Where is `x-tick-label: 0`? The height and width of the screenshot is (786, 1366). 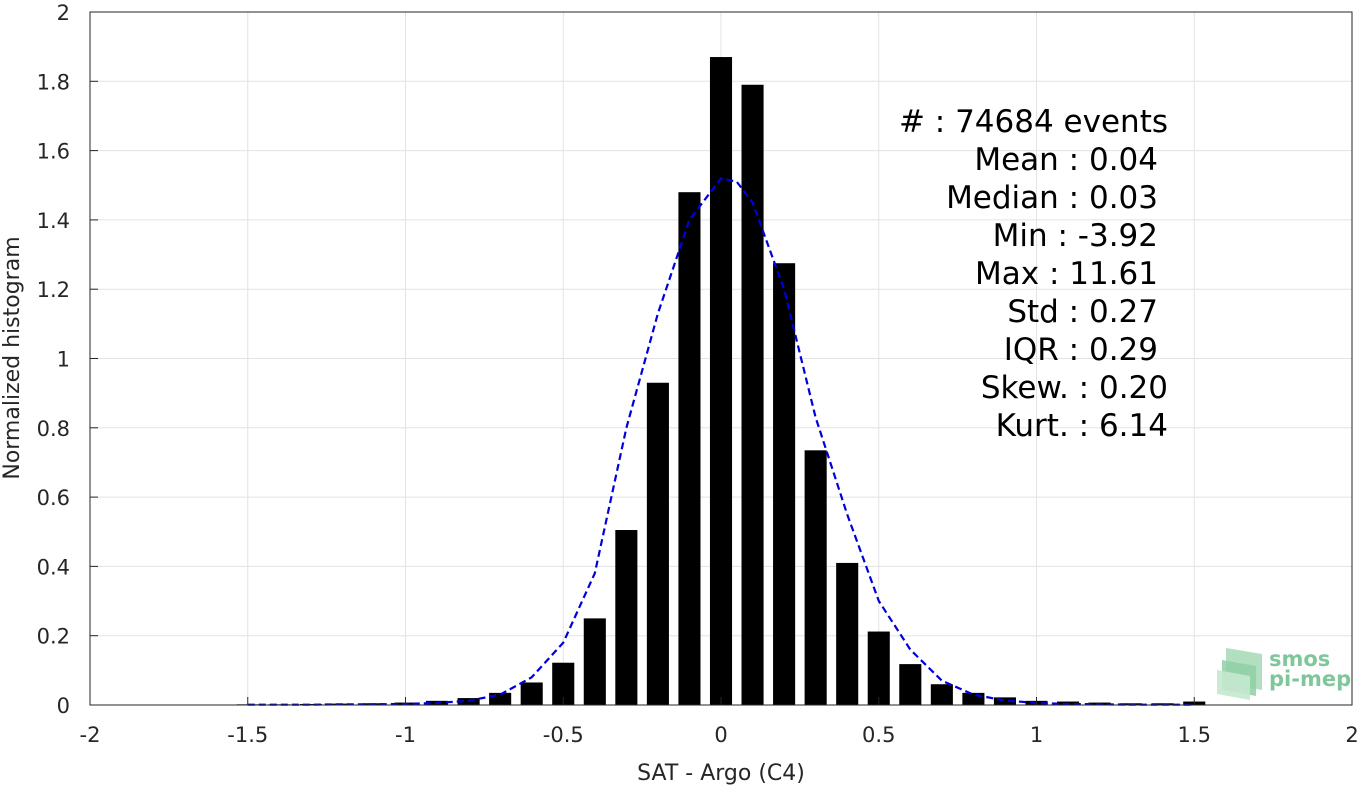
x-tick-label: 0 is located at coordinates (720, 735).